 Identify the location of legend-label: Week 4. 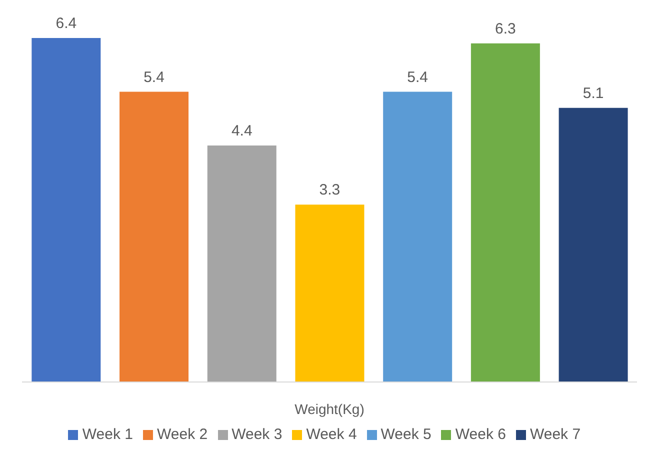
(331, 434).